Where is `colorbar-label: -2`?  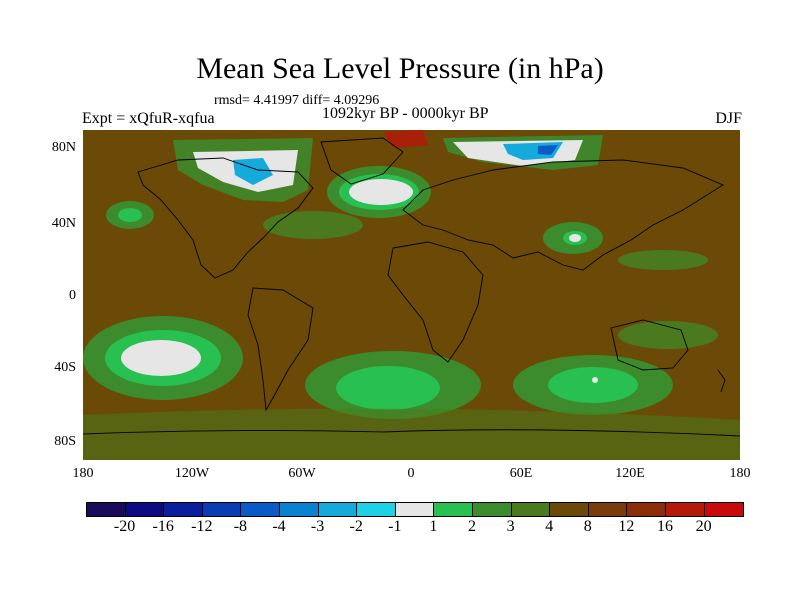 colorbar-label: -2 is located at coordinates (356, 526).